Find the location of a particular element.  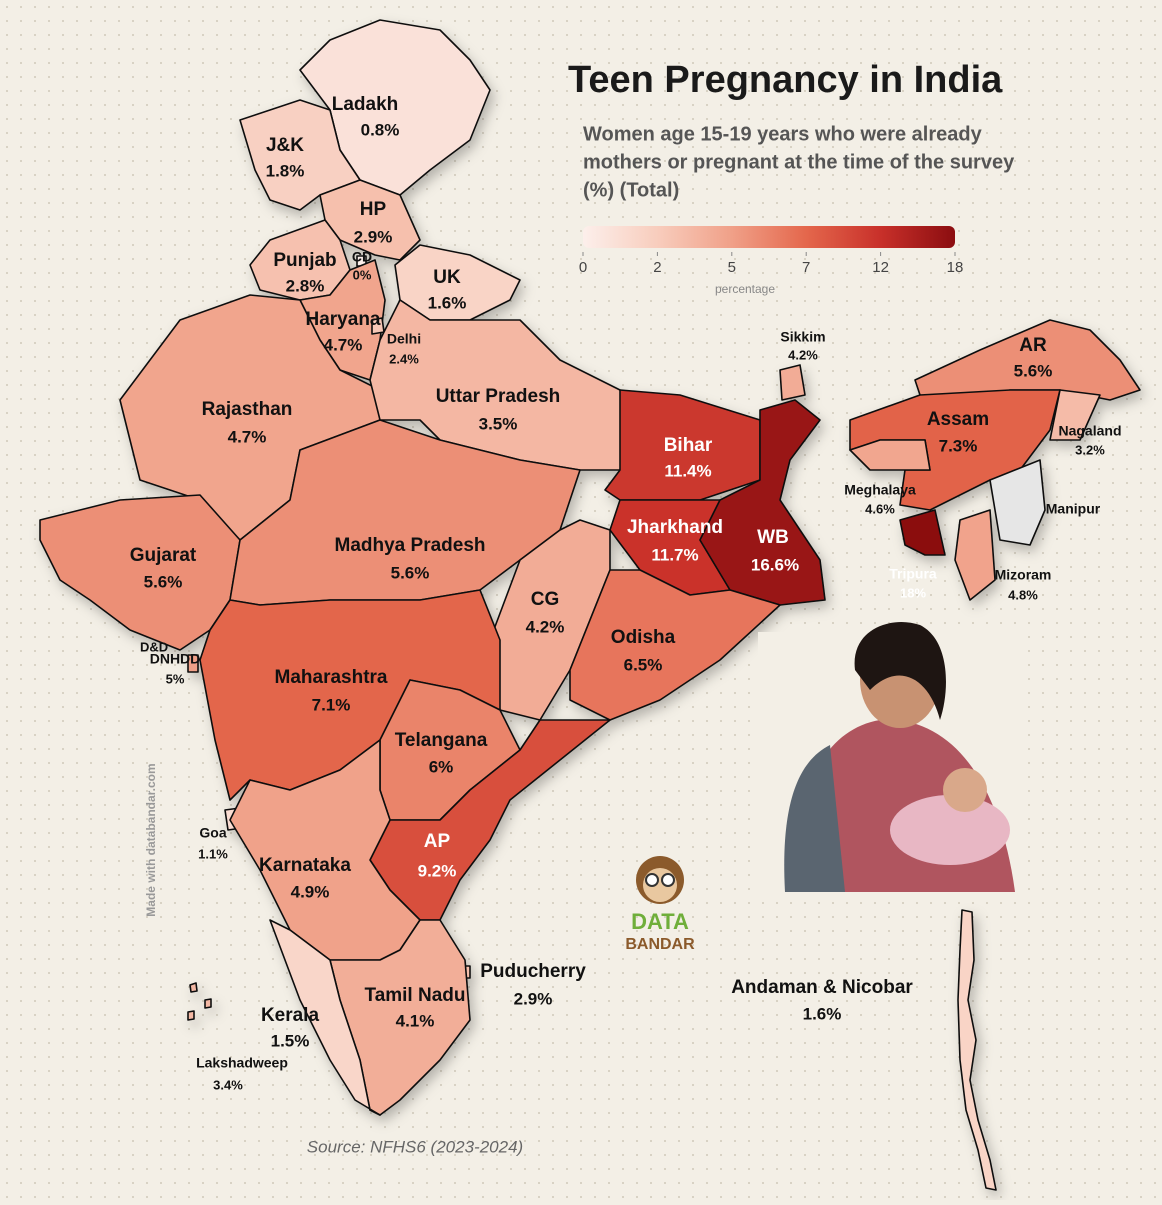

region-name: Jharkhand is located at coordinates (675, 527).